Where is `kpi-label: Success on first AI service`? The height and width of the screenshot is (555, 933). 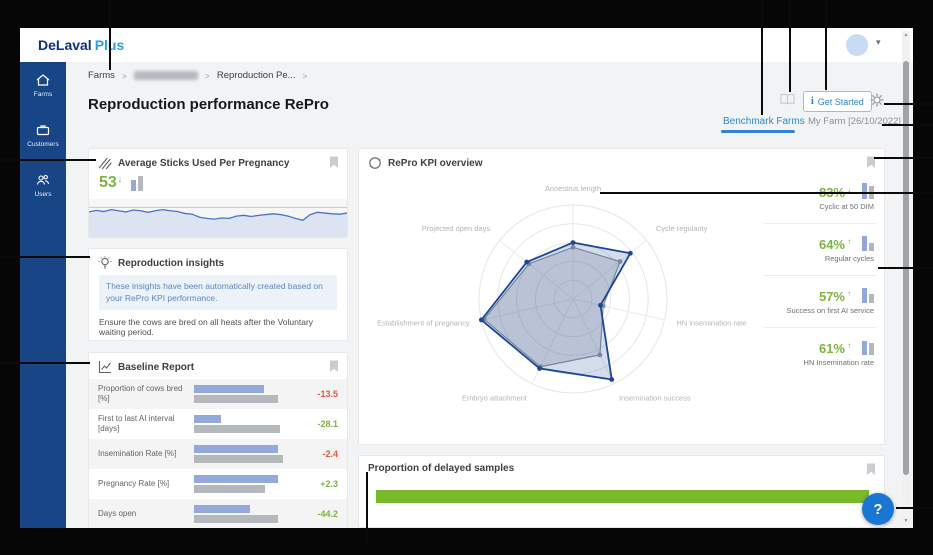 kpi-label: Success on first AI service is located at coordinates (830, 310).